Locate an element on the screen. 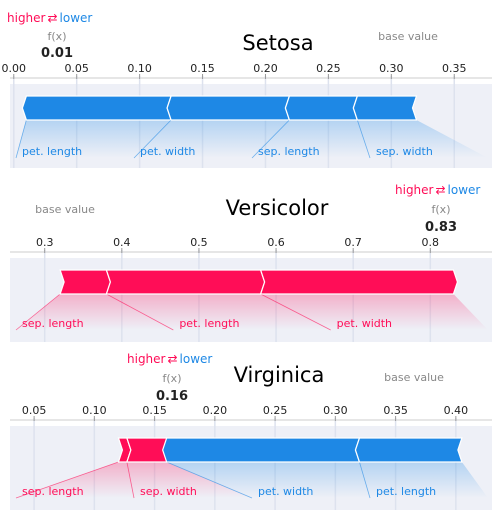 This screenshot has height=512, width=498. tick-label: 0.40 is located at coordinates (456, 410).